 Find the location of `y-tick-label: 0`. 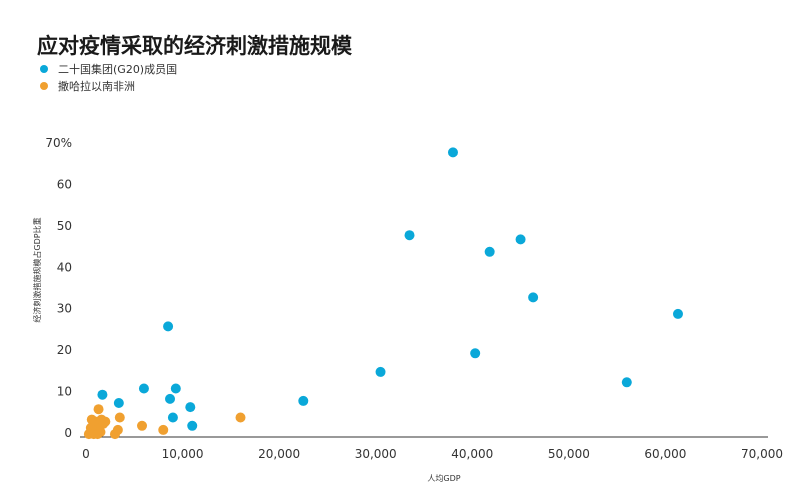

y-tick-label: 0 is located at coordinates (68, 433).